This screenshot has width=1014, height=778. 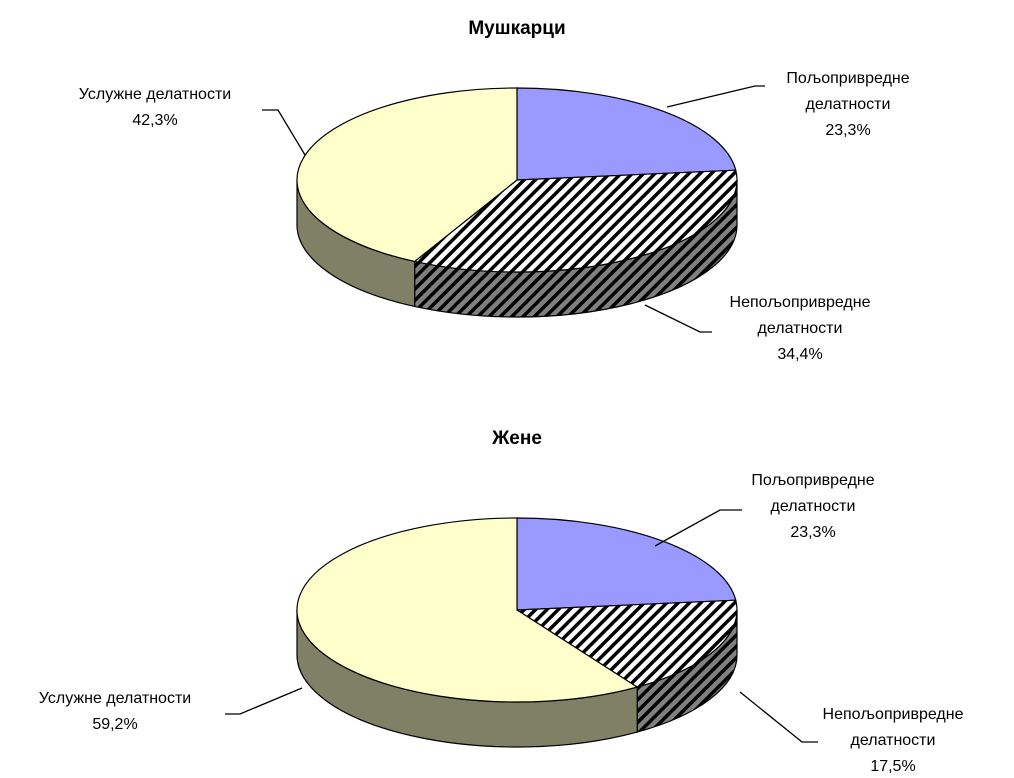 I want to click on value-label: 59,2%, so click(x=115, y=724).